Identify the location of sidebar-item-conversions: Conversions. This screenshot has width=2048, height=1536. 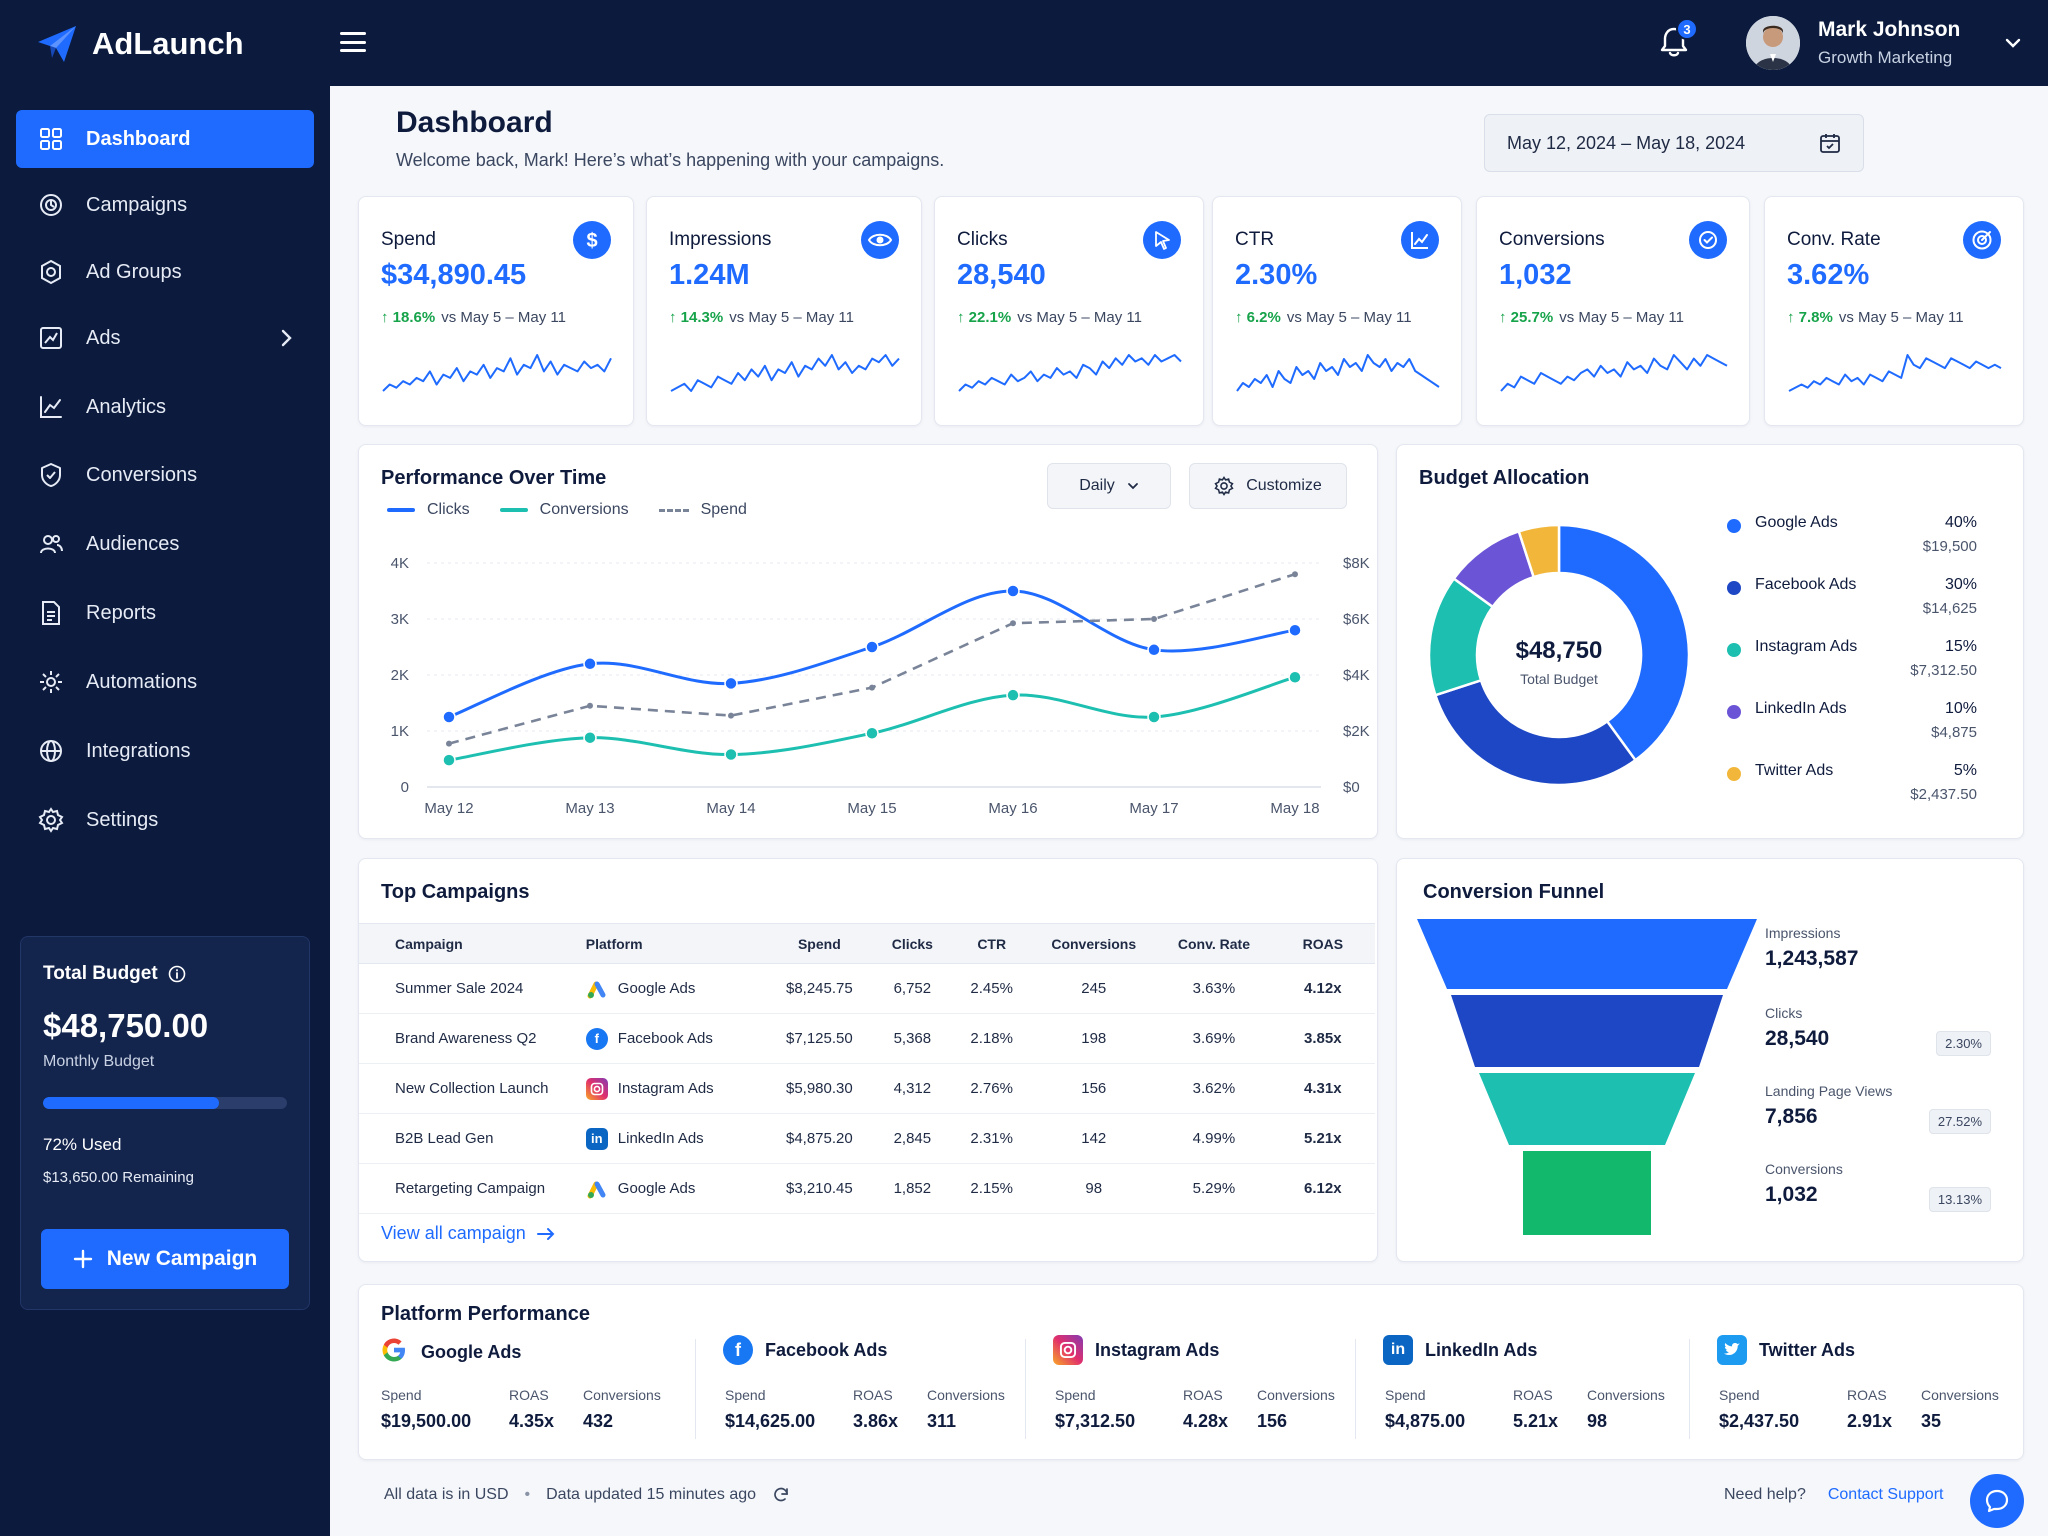
(165, 475).